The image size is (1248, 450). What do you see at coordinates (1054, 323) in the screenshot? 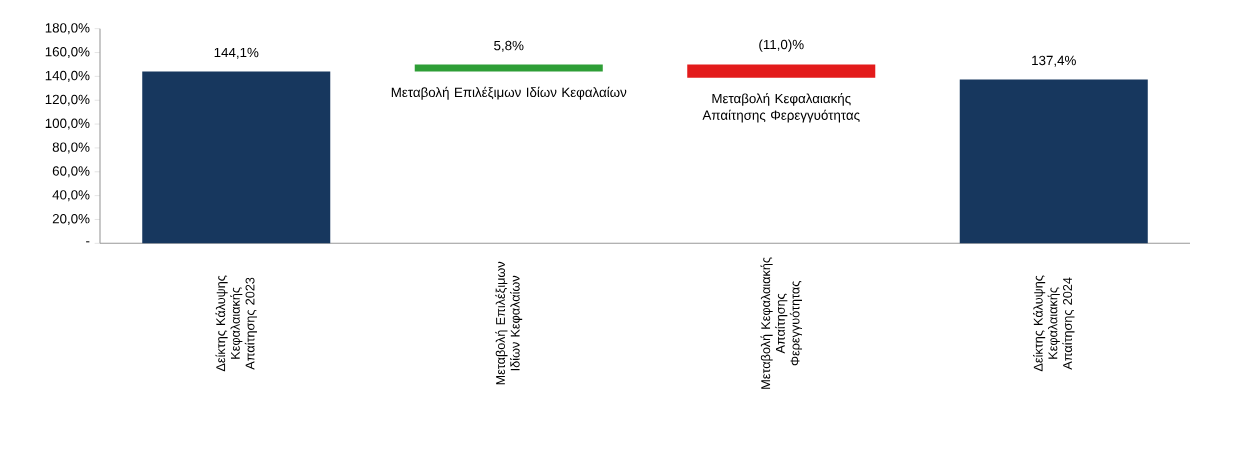
I see `x-tick-label: Δείκτης Κάλυψης Κεφαλαιακής Απαίτησης 2024` at bounding box center [1054, 323].